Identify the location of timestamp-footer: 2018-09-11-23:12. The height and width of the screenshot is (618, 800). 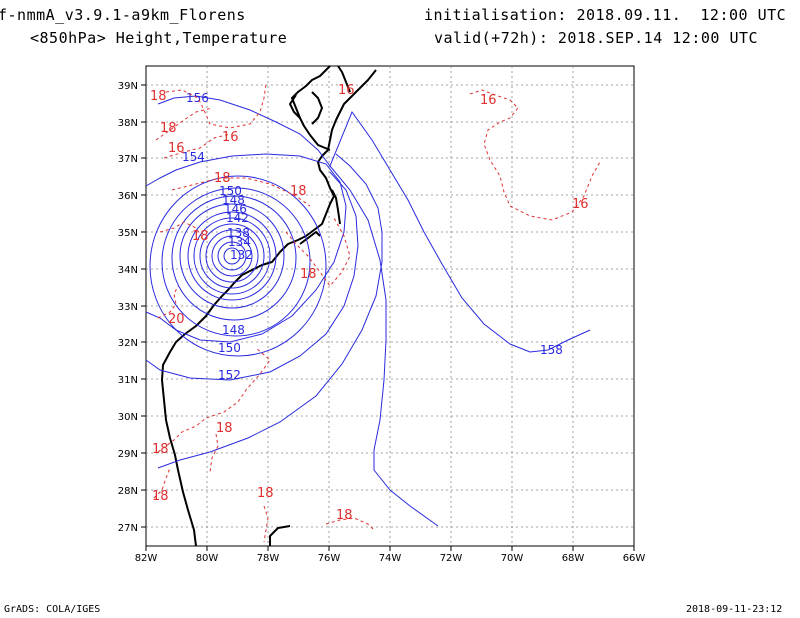
(734, 609).